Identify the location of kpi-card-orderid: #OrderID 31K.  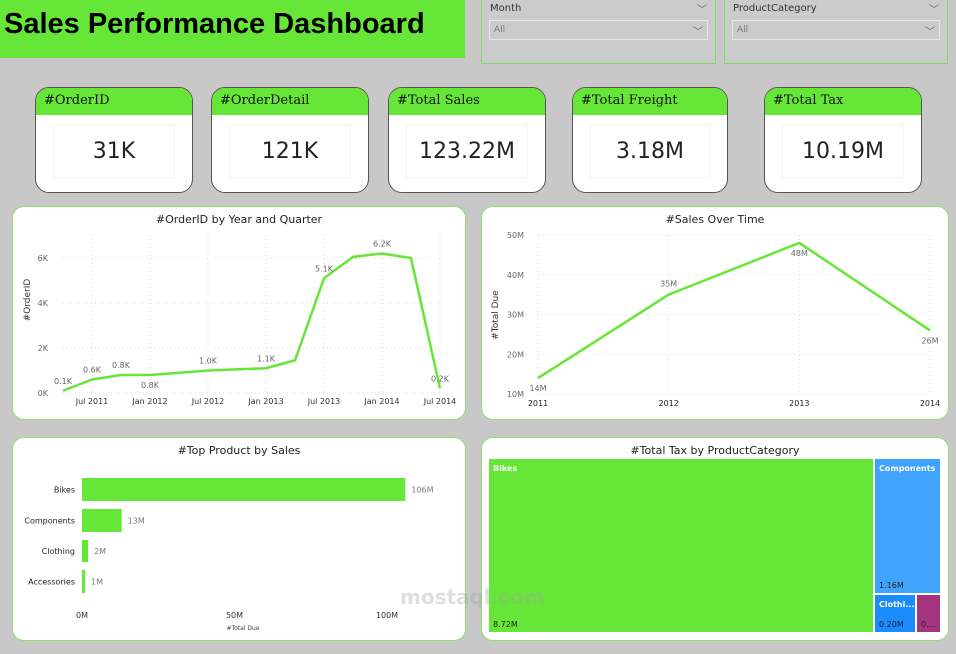
(114, 140).